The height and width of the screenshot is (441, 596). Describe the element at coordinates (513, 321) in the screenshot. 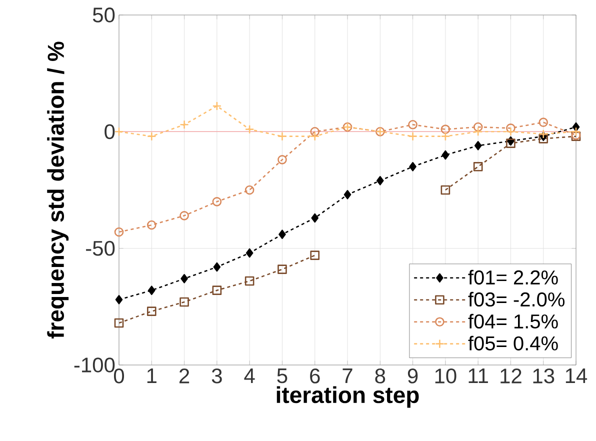

I see `legend-label: f04= 1.5%` at that location.